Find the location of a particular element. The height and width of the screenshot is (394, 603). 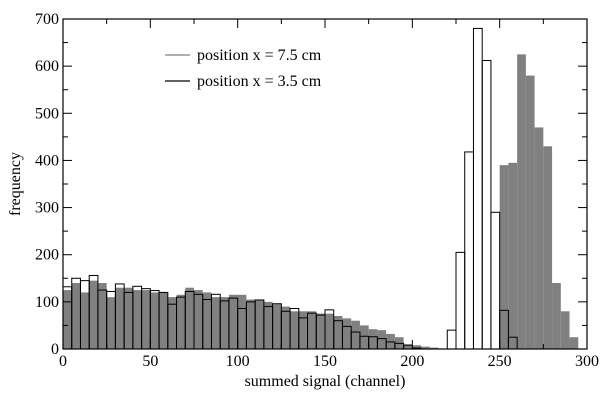

y-tick-label-400: 400 is located at coordinates (47, 160).